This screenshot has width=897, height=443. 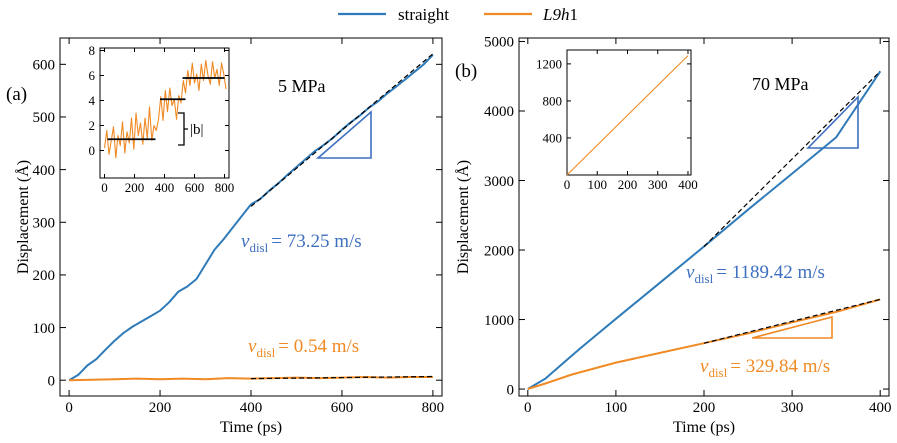 I want to click on panel-a-v-straight: vdisl = 73.25 m/s, so click(x=301, y=243).